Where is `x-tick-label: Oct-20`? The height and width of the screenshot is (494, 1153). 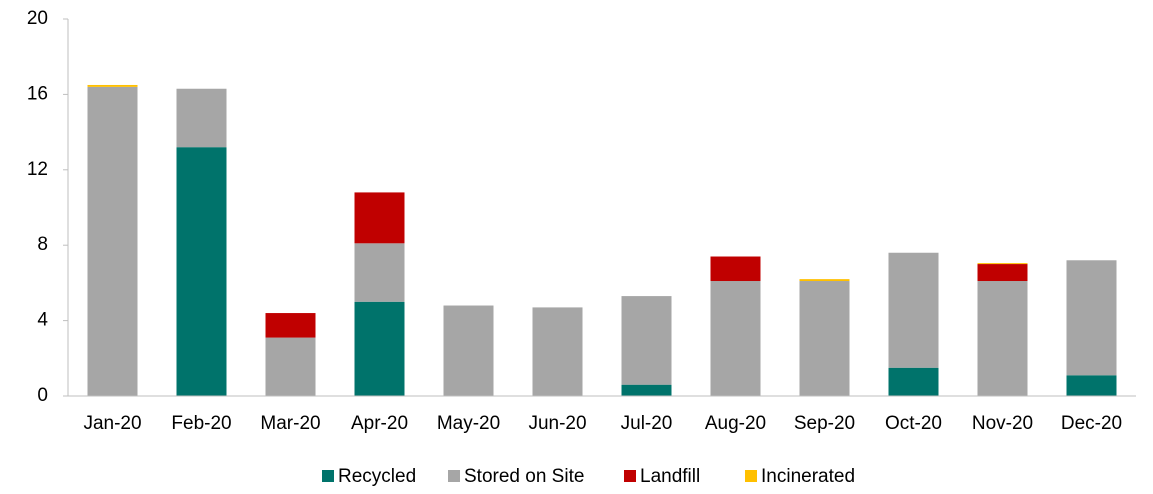
x-tick-label: Oct-20 is located at coordinates (913, 423).